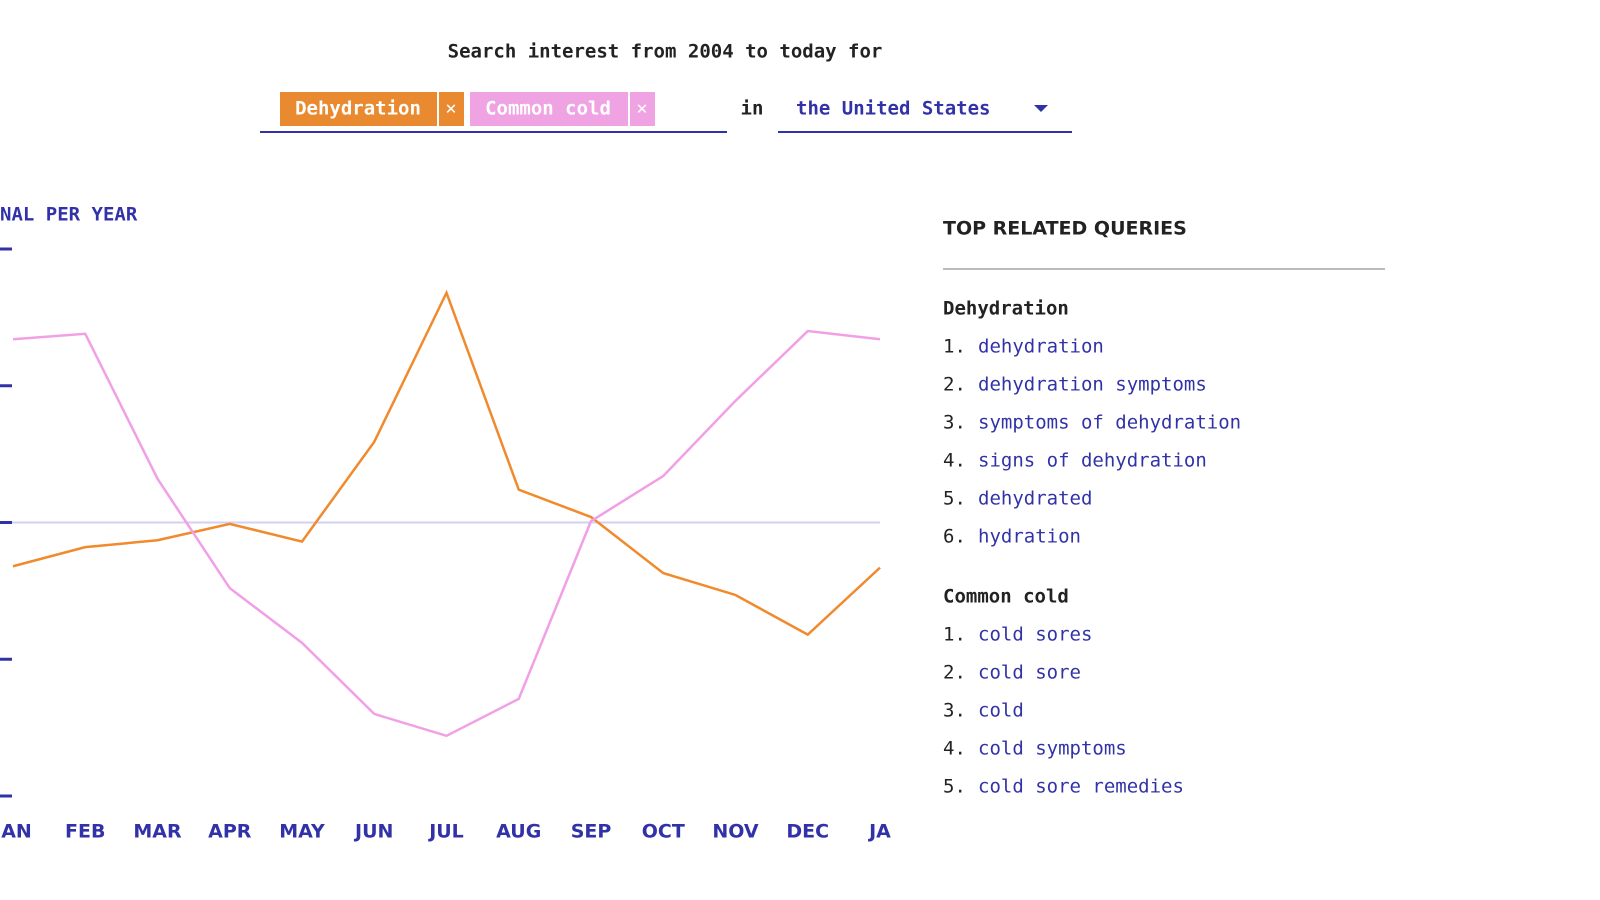  What do you see at coordinates (157, 832) in the screenshot?
I see `x-tick-label: MAR` at bounding box center [157, 832].